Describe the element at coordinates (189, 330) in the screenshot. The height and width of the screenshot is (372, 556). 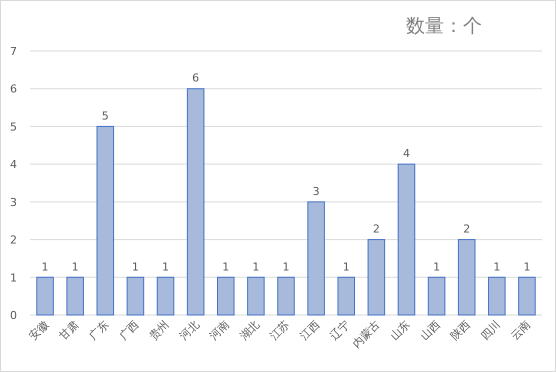
I see `x-tick-label: 河北` at that location.